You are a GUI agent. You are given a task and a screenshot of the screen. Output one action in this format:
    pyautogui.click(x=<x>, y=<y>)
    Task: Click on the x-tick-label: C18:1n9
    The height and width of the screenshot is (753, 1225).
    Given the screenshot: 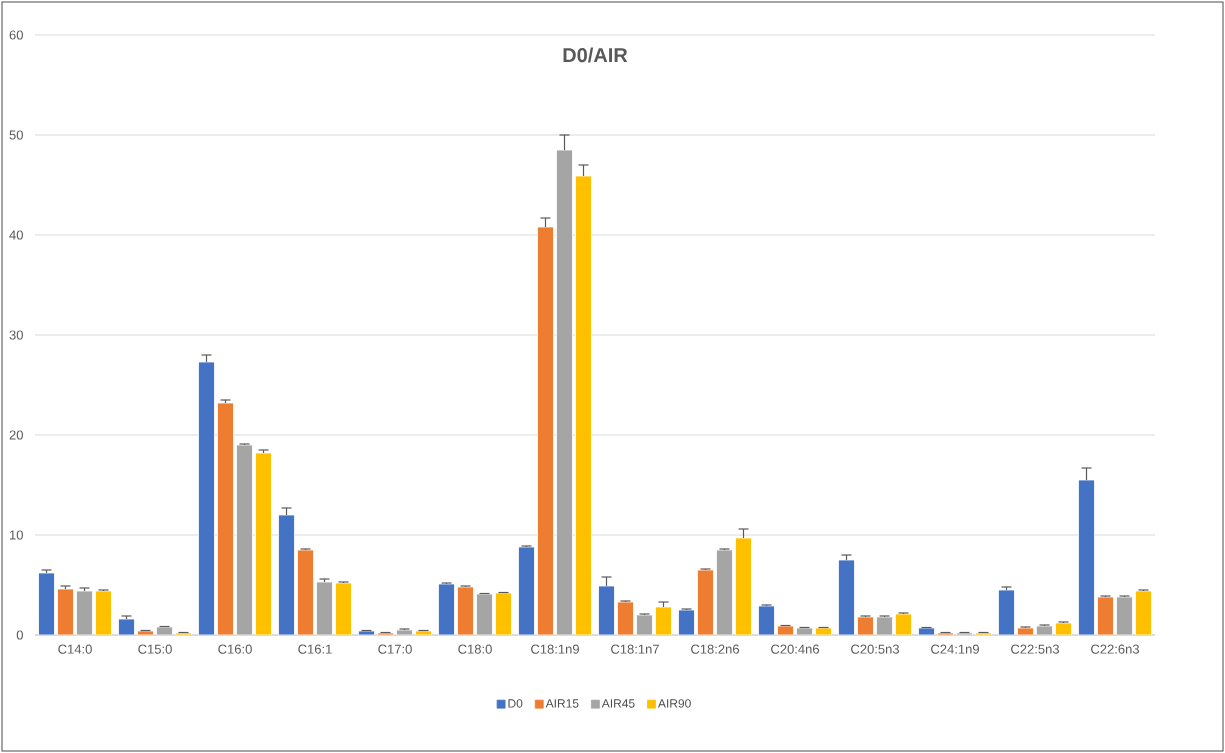 What is the action you would take?
    pyautogui.click(x=555, y=649)
    